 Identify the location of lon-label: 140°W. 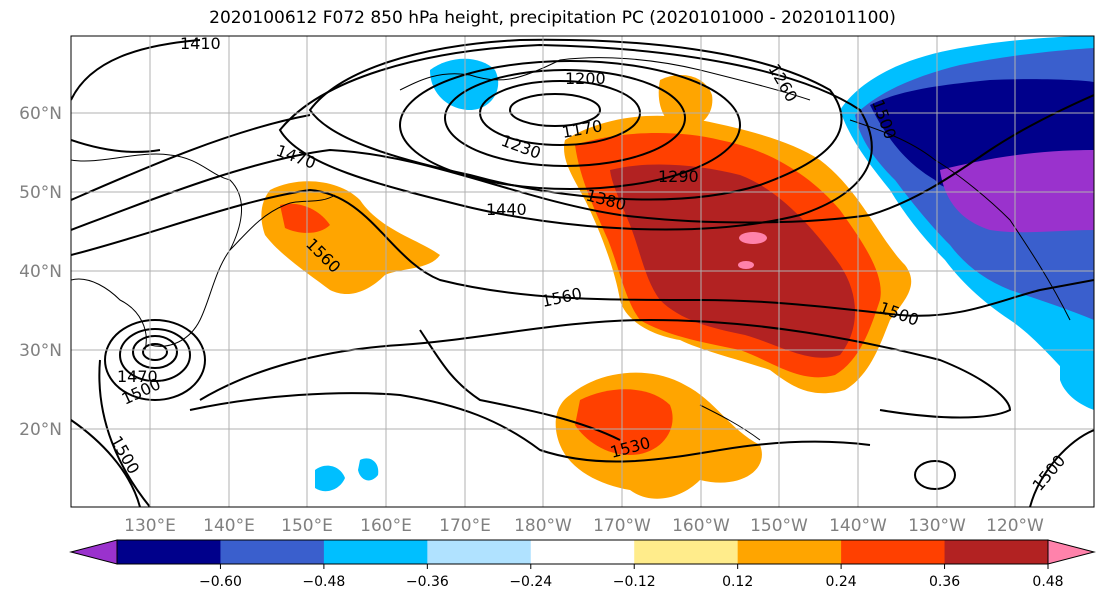
(858, 526).